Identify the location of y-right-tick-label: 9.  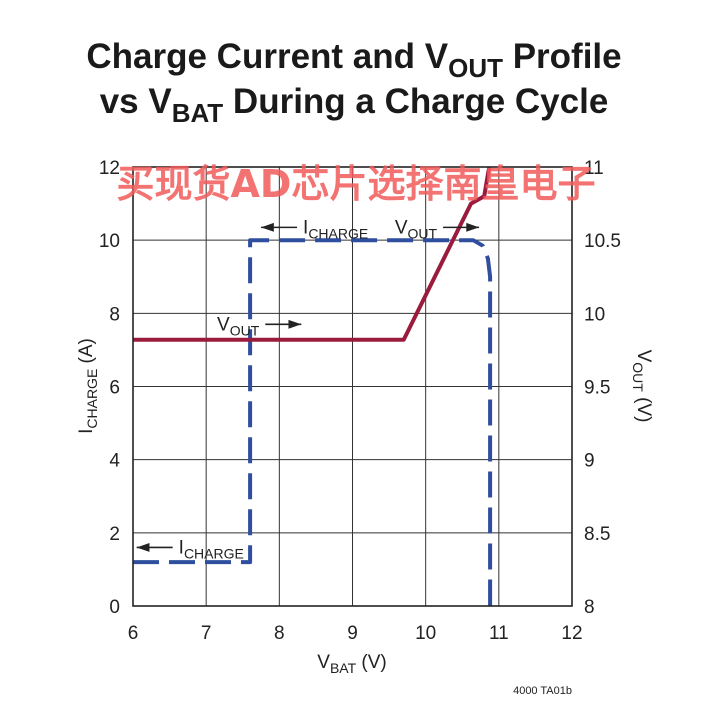
(589, 461).